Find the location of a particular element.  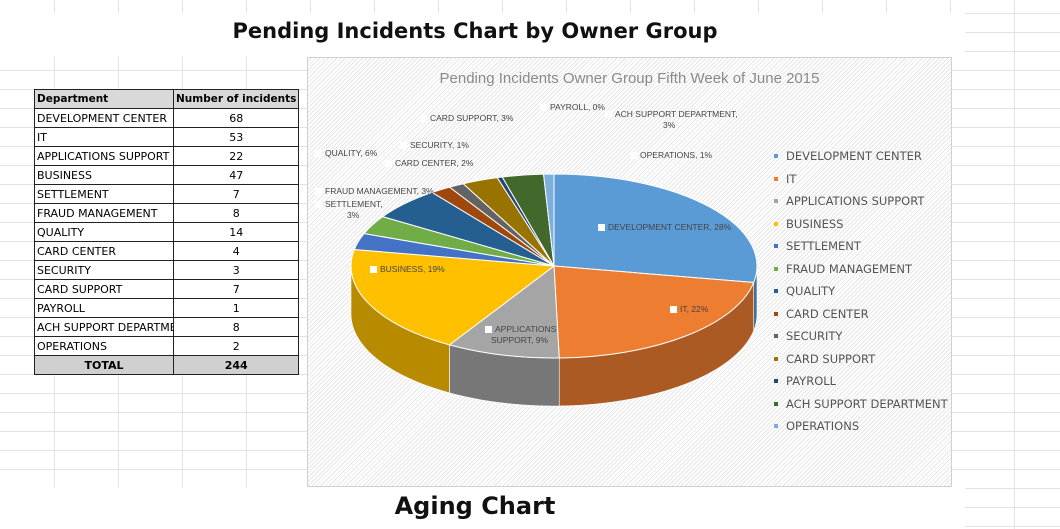

legend-label: OPERATIONS is located at coordinates (823, 426).